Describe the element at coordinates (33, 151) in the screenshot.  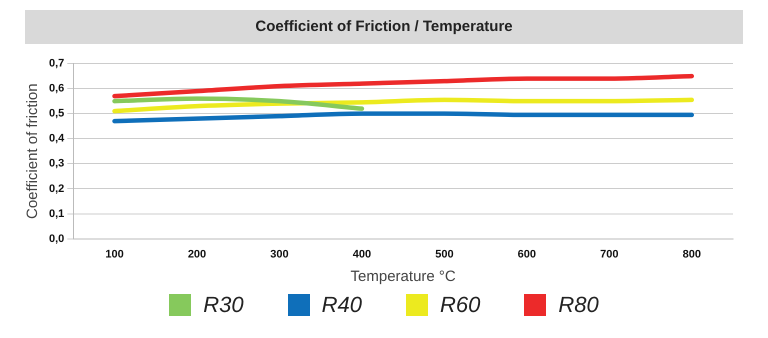
I see `y-axis-title: Coefficient of friction` at that location.